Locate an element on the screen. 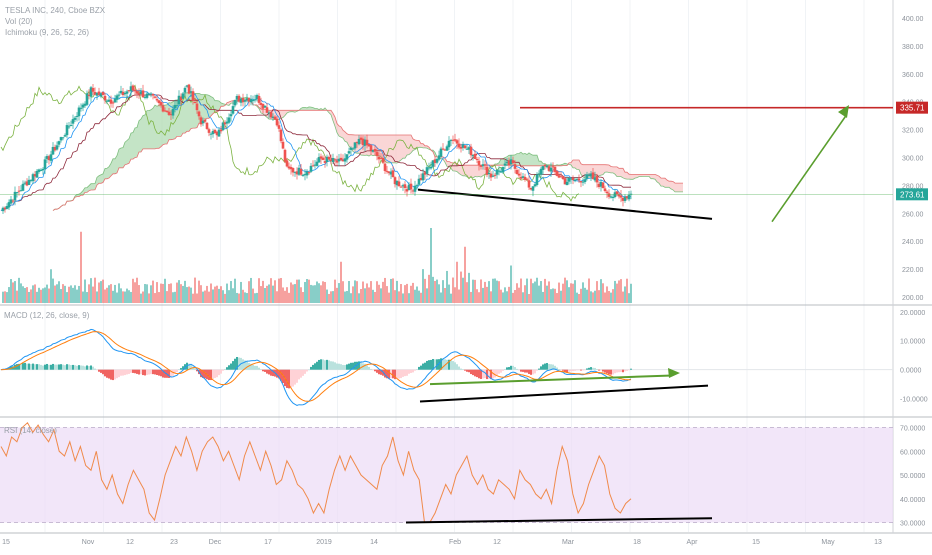 The image size is (932, 555). macd-line is located at coordinates (316, 367).